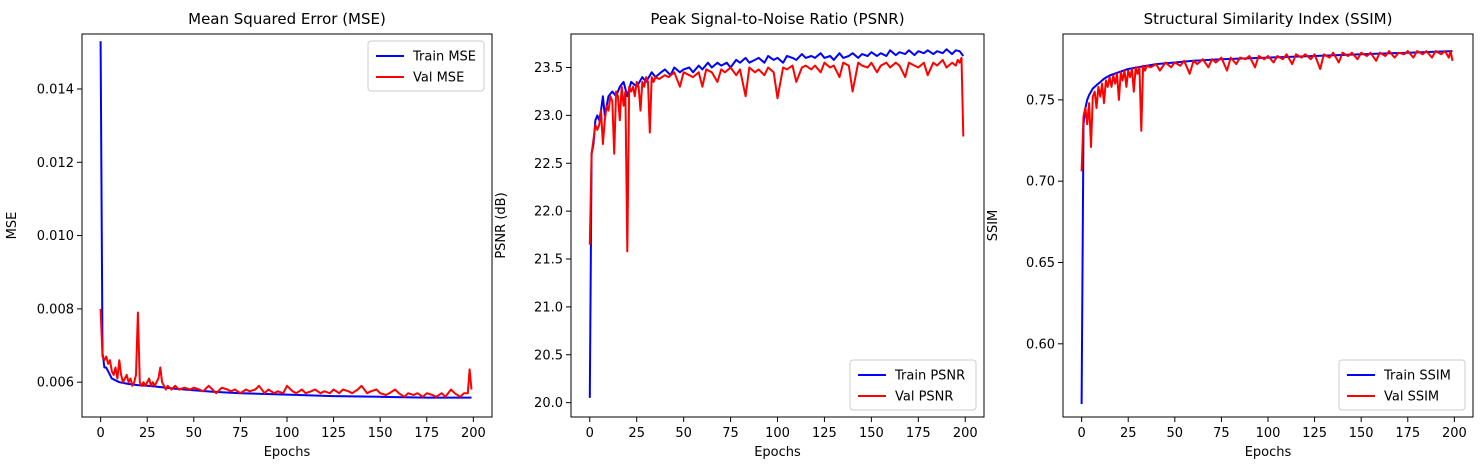 This screenshot has width=1483, height=470. Describe the element at coordinates (55, 236) in the screenshot. I see `y-tick-label: 0.010` at that location.